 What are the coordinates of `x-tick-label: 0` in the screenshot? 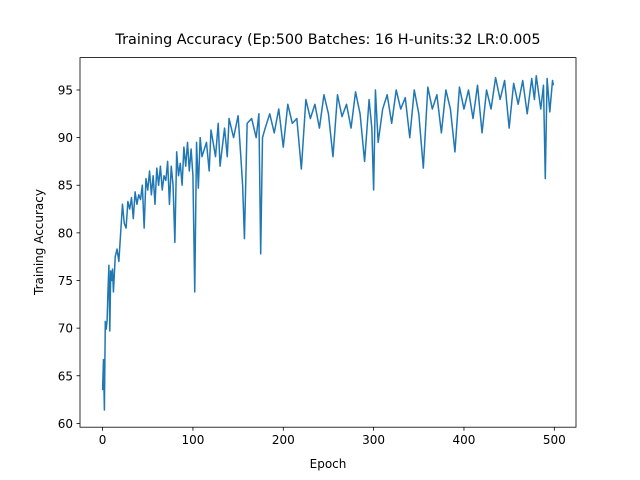 It's located at (103, 440).